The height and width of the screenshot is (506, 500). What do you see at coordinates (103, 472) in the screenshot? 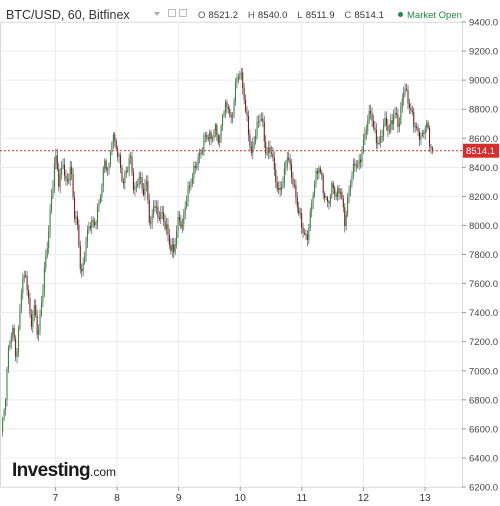
I see `logo-tld: .com` at bounding box center [103, 472].